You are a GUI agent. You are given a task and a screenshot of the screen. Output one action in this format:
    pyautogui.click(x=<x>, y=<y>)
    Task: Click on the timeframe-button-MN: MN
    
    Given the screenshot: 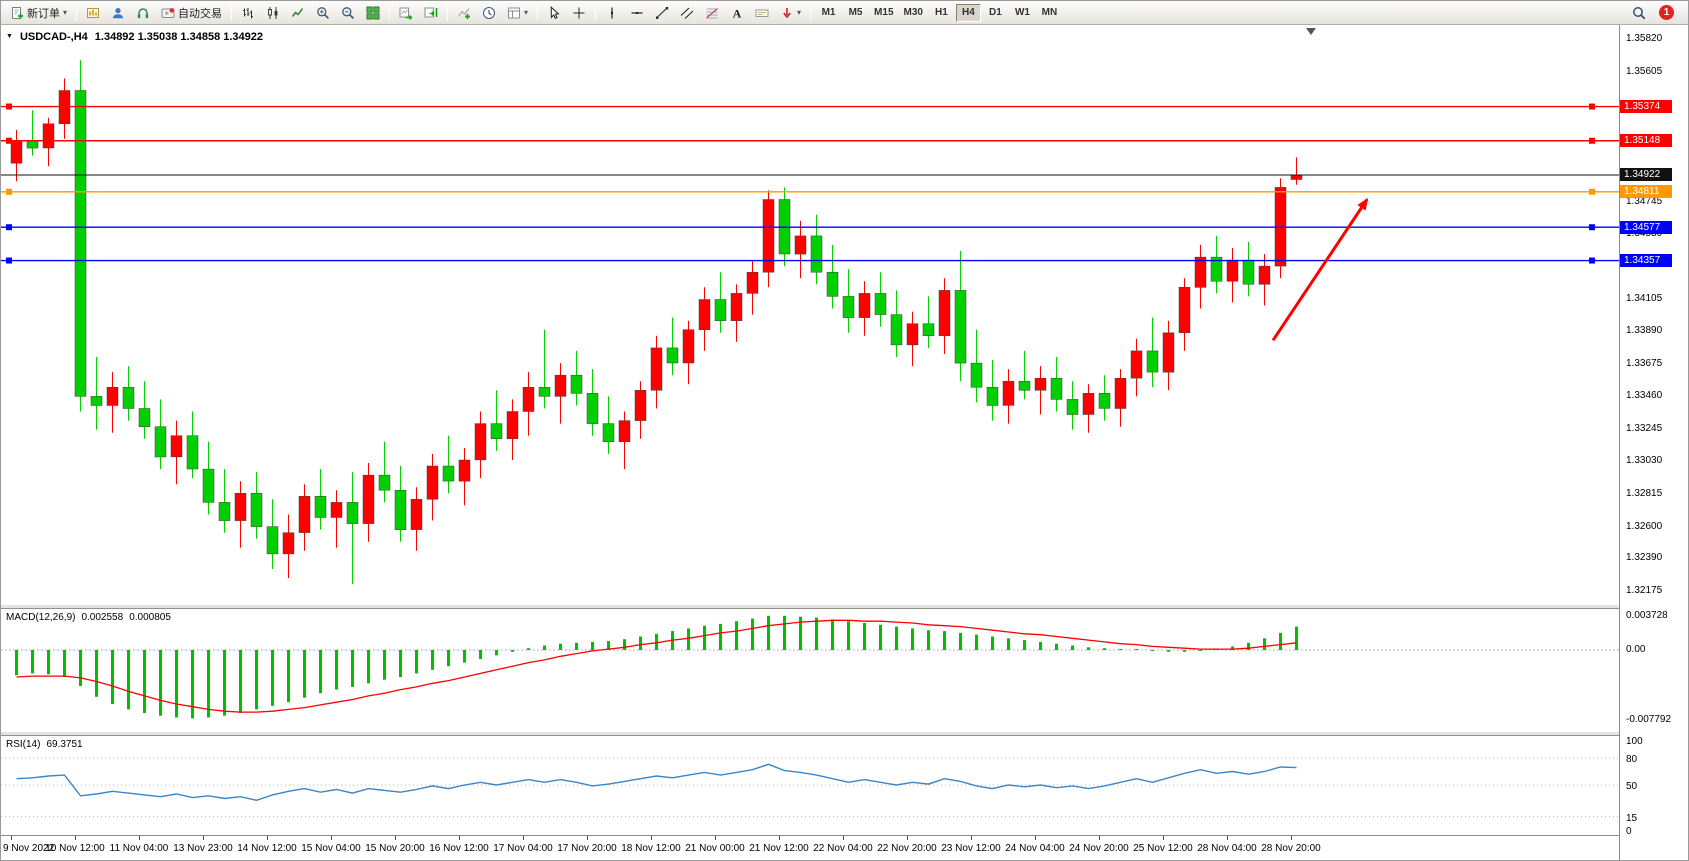 What is the action you would take?
    pyautogui.click(x=1049, y=13)
    